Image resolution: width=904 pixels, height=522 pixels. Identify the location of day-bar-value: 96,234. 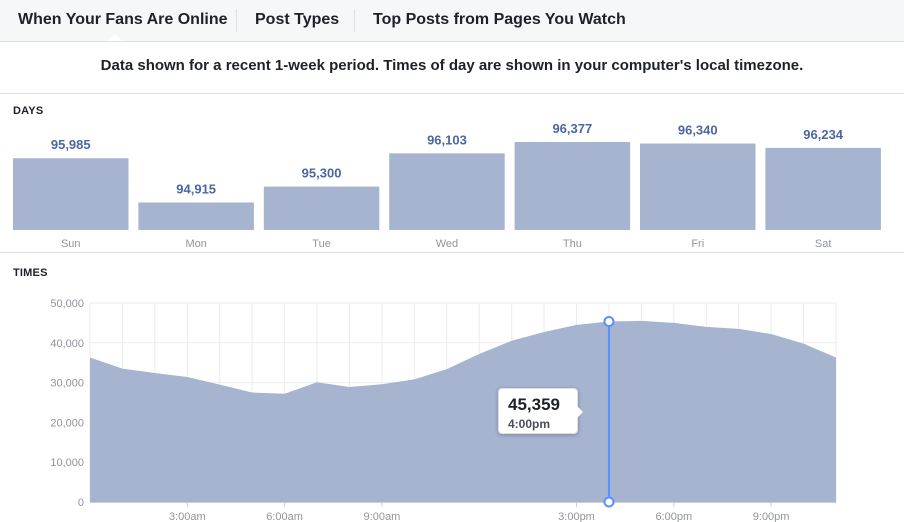
(823, 134).